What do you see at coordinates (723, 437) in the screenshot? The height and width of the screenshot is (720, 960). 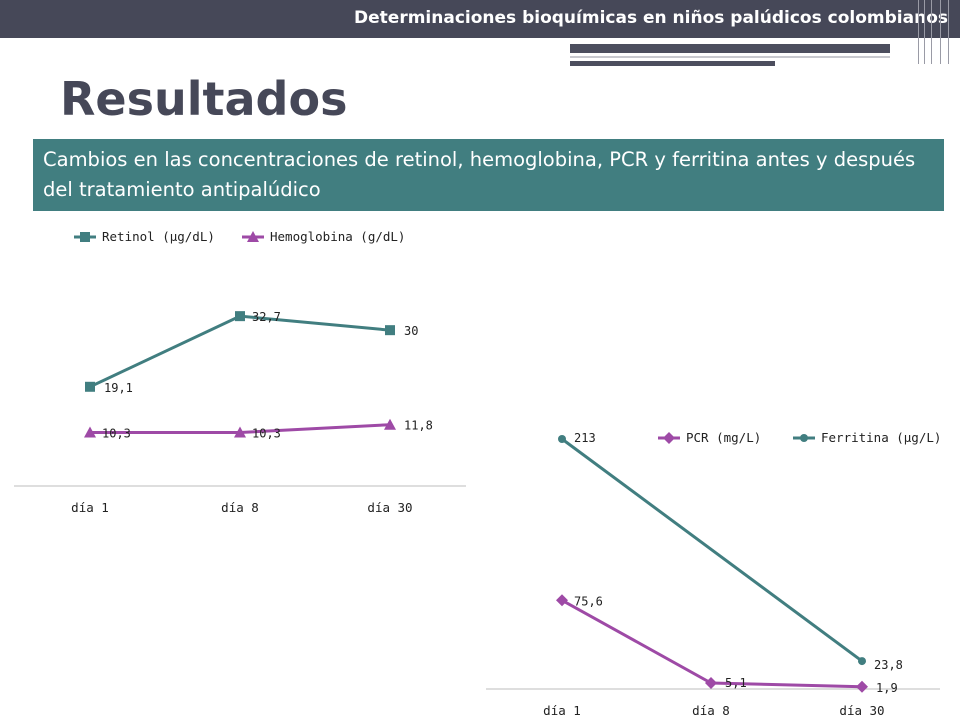 I see `legend-label: PCR (mg/L)` at bounding box center [723, 437].